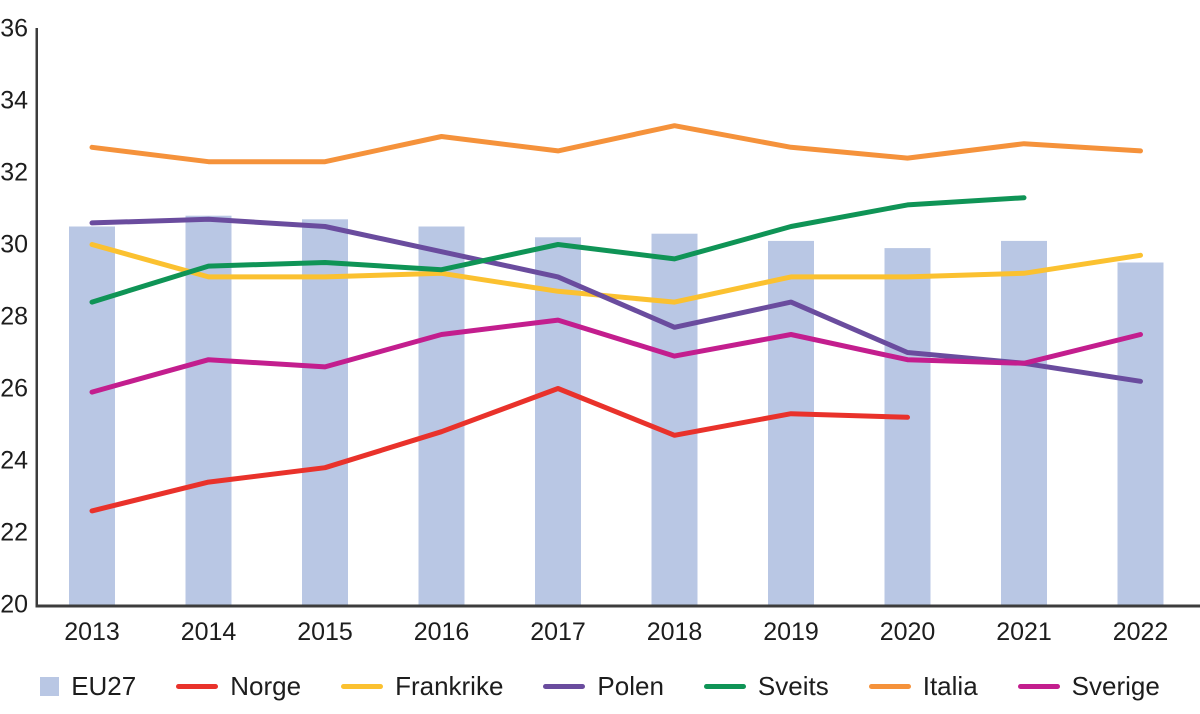  What do you see at coordinates (325, 632) in the screenshot?
I see `x-axis-label-2015: 2015` at bounding box center [325, 632].